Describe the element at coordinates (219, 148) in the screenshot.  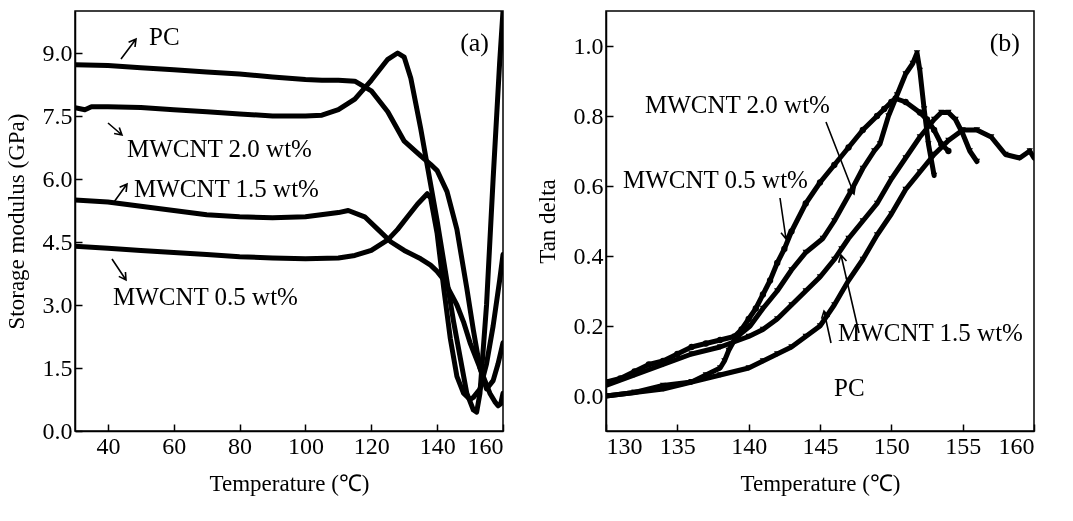
I see `series-label: MWCNT 2.0 wt%` at that location.